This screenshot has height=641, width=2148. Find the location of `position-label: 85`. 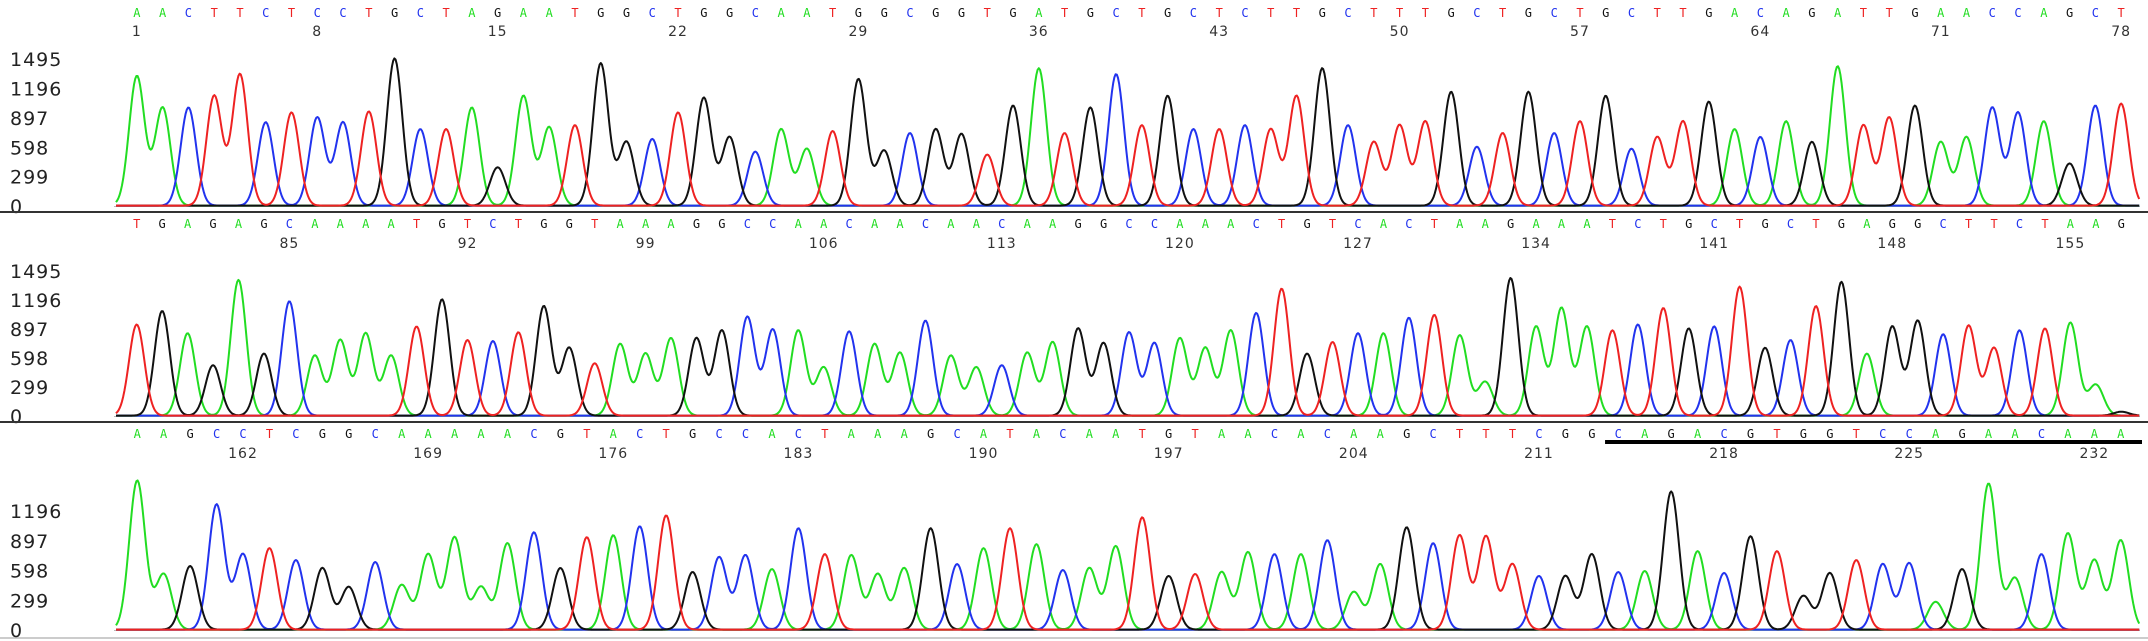

position-label: 85 is located at coordinates (289, 244).